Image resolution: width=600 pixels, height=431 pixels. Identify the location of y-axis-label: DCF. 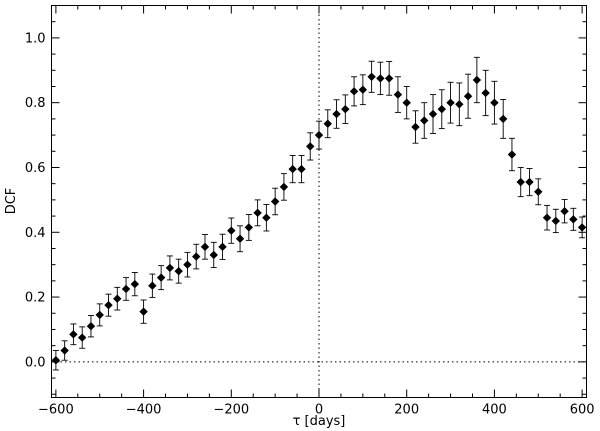
(11, 201).